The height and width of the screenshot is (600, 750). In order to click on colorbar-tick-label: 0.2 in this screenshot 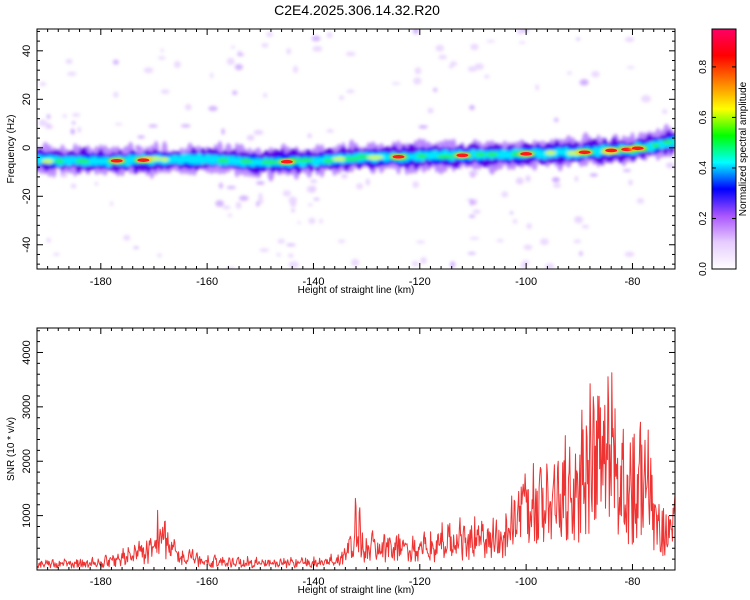, I will do `click(703, 218)`.